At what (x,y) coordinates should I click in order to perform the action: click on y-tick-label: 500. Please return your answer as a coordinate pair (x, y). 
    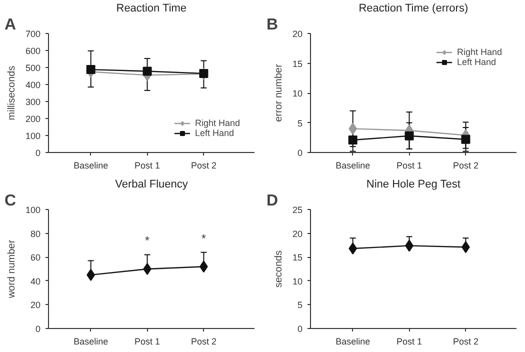
    Looking at the image, I should click on (33, 68).